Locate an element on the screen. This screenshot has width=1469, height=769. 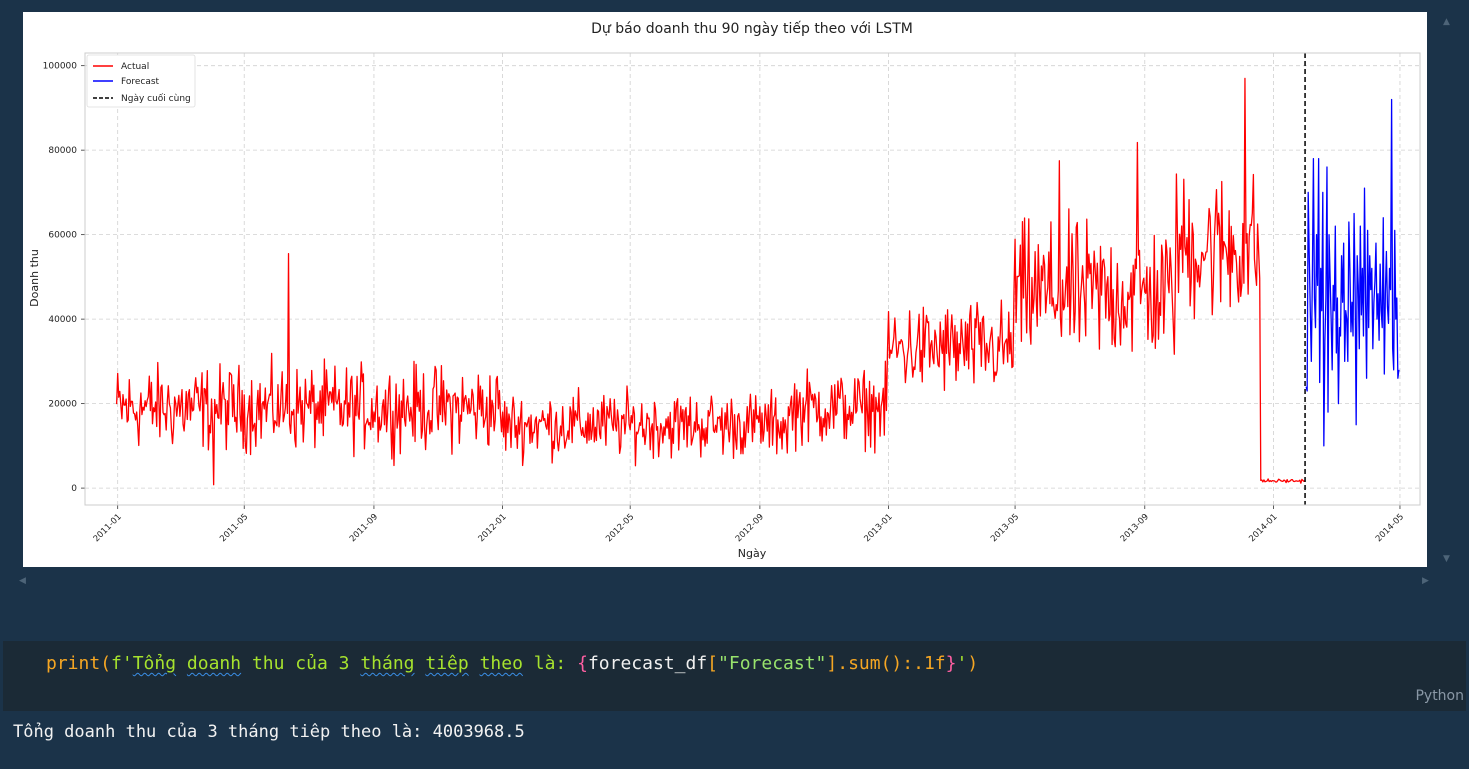
y-tick-label: 80000 is located at coordinates (62, 151).